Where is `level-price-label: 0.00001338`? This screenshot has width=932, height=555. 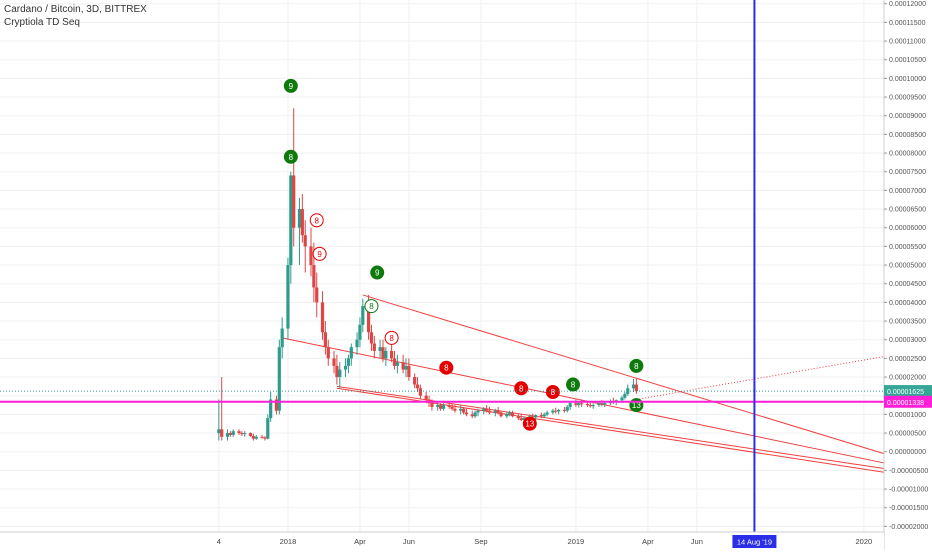 level-price-label: 0.00001338 is located at coordinates (905, 403).